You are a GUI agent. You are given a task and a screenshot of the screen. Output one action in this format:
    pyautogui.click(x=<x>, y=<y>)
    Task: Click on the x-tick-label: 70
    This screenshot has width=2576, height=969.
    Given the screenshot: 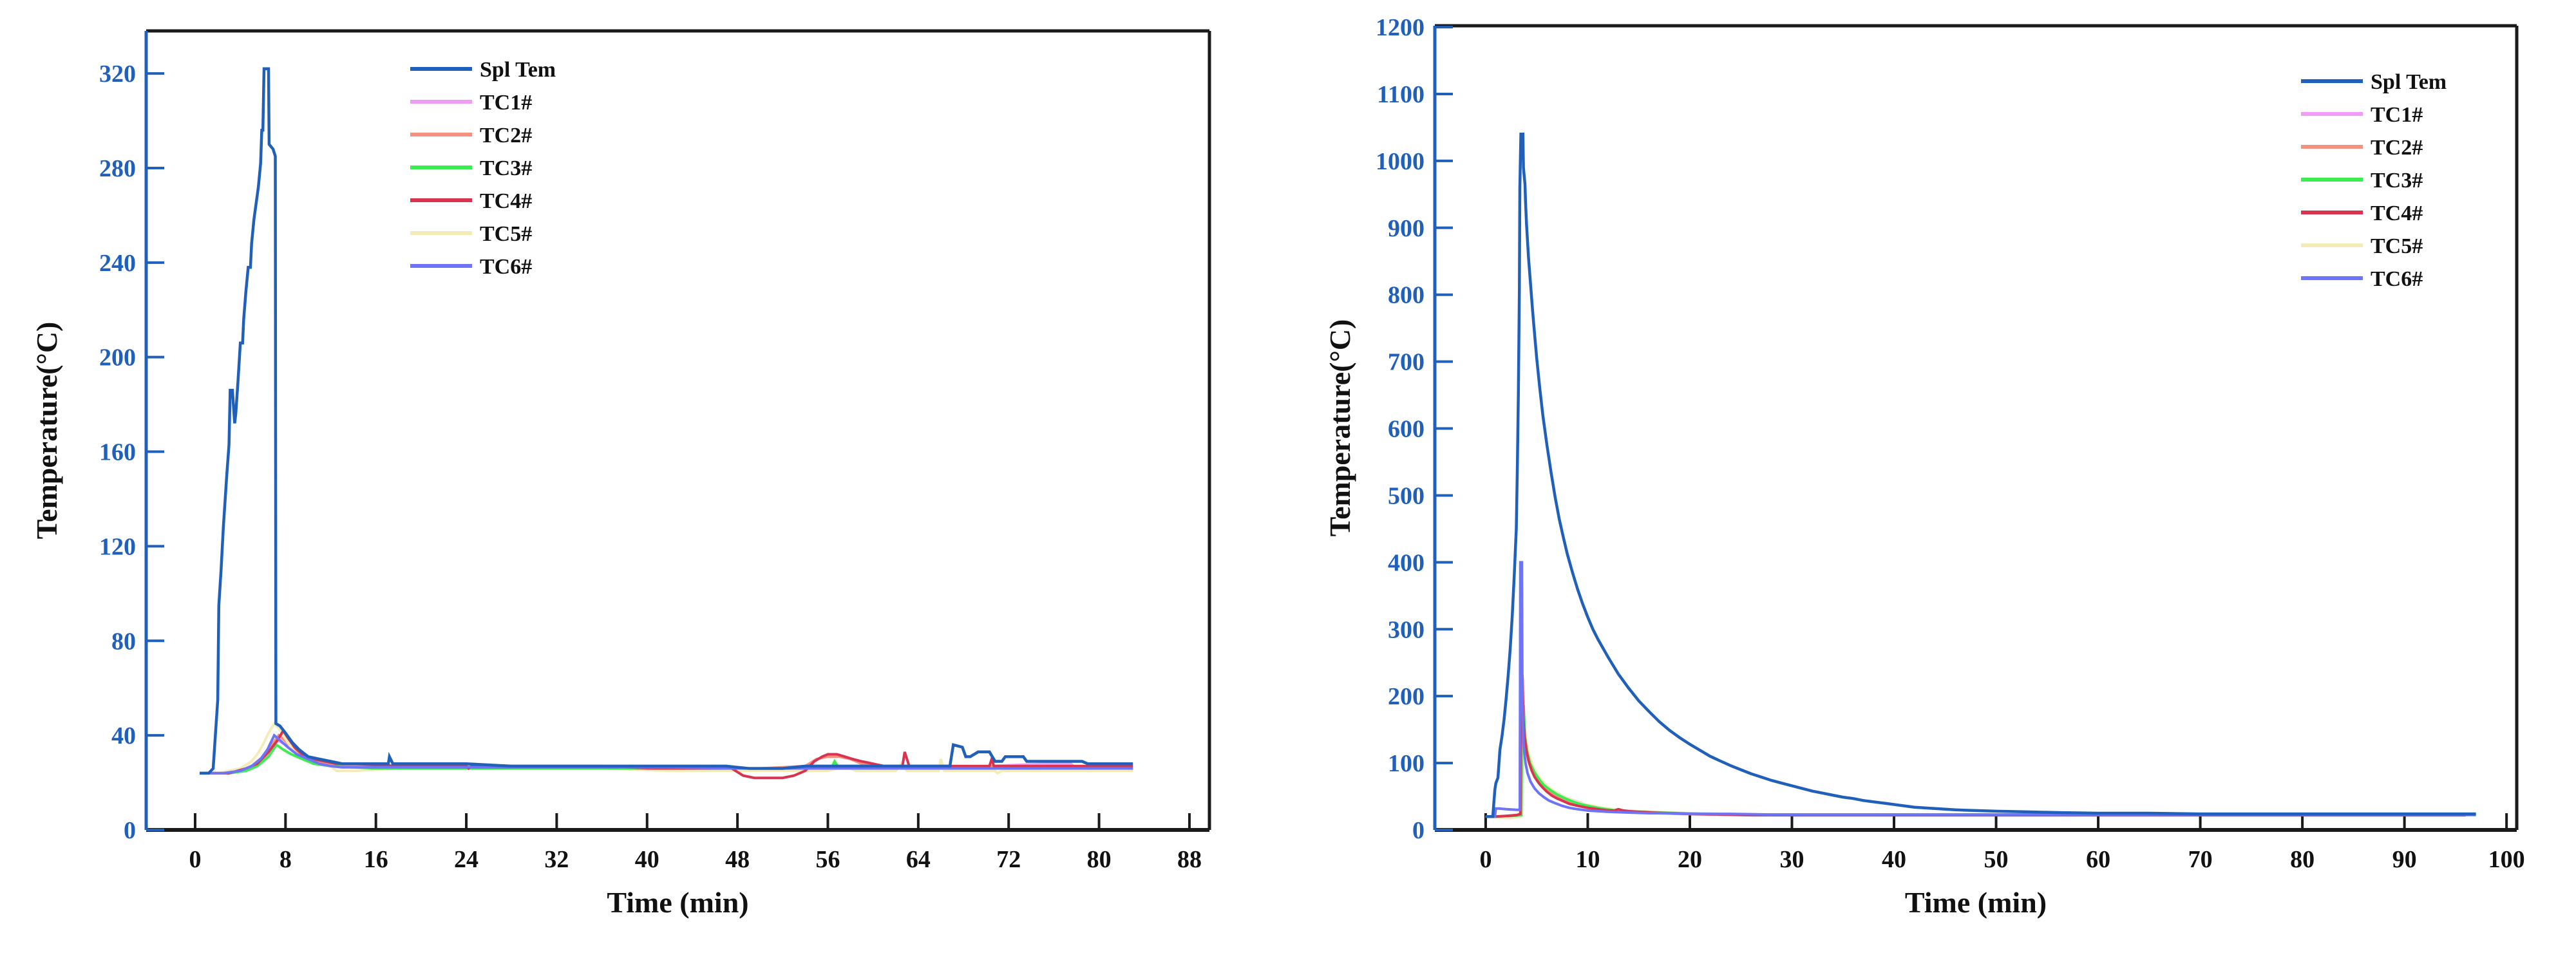 What is the action you would take?
    pyautogui.click(x=2200, y=859)
    